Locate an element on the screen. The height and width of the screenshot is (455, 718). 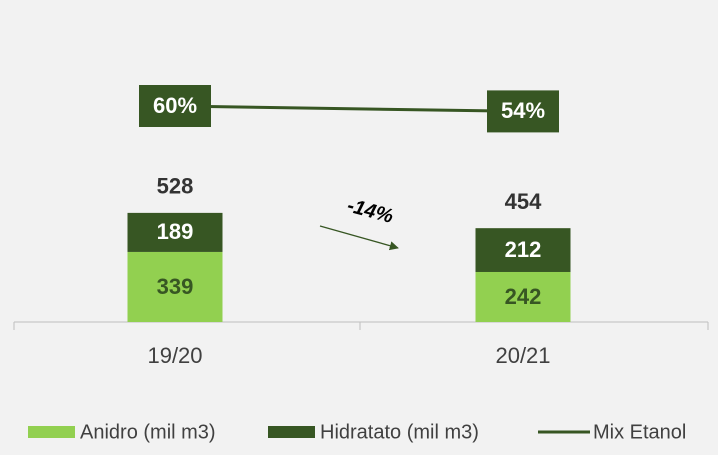
total-label: 454 is located at coordinates (523, 201).